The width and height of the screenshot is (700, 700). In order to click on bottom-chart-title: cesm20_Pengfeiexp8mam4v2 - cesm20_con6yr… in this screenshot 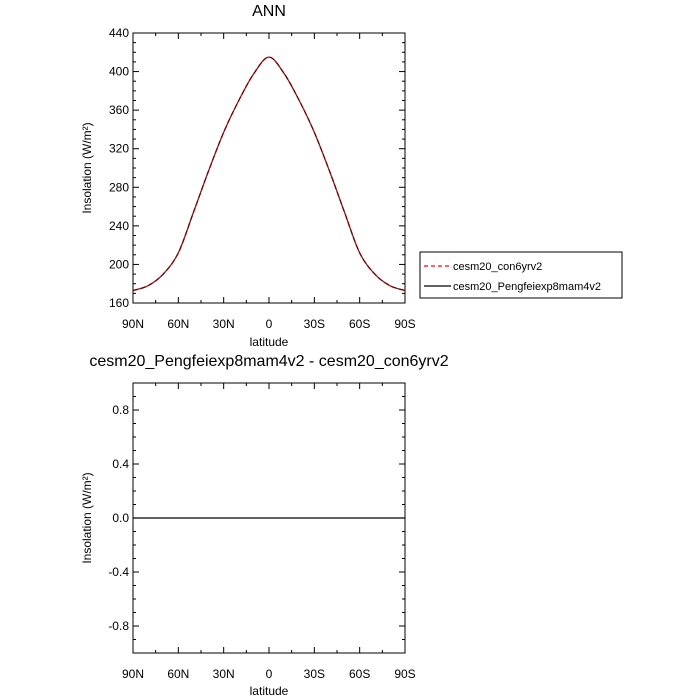, I will do `click(268, 361)`.